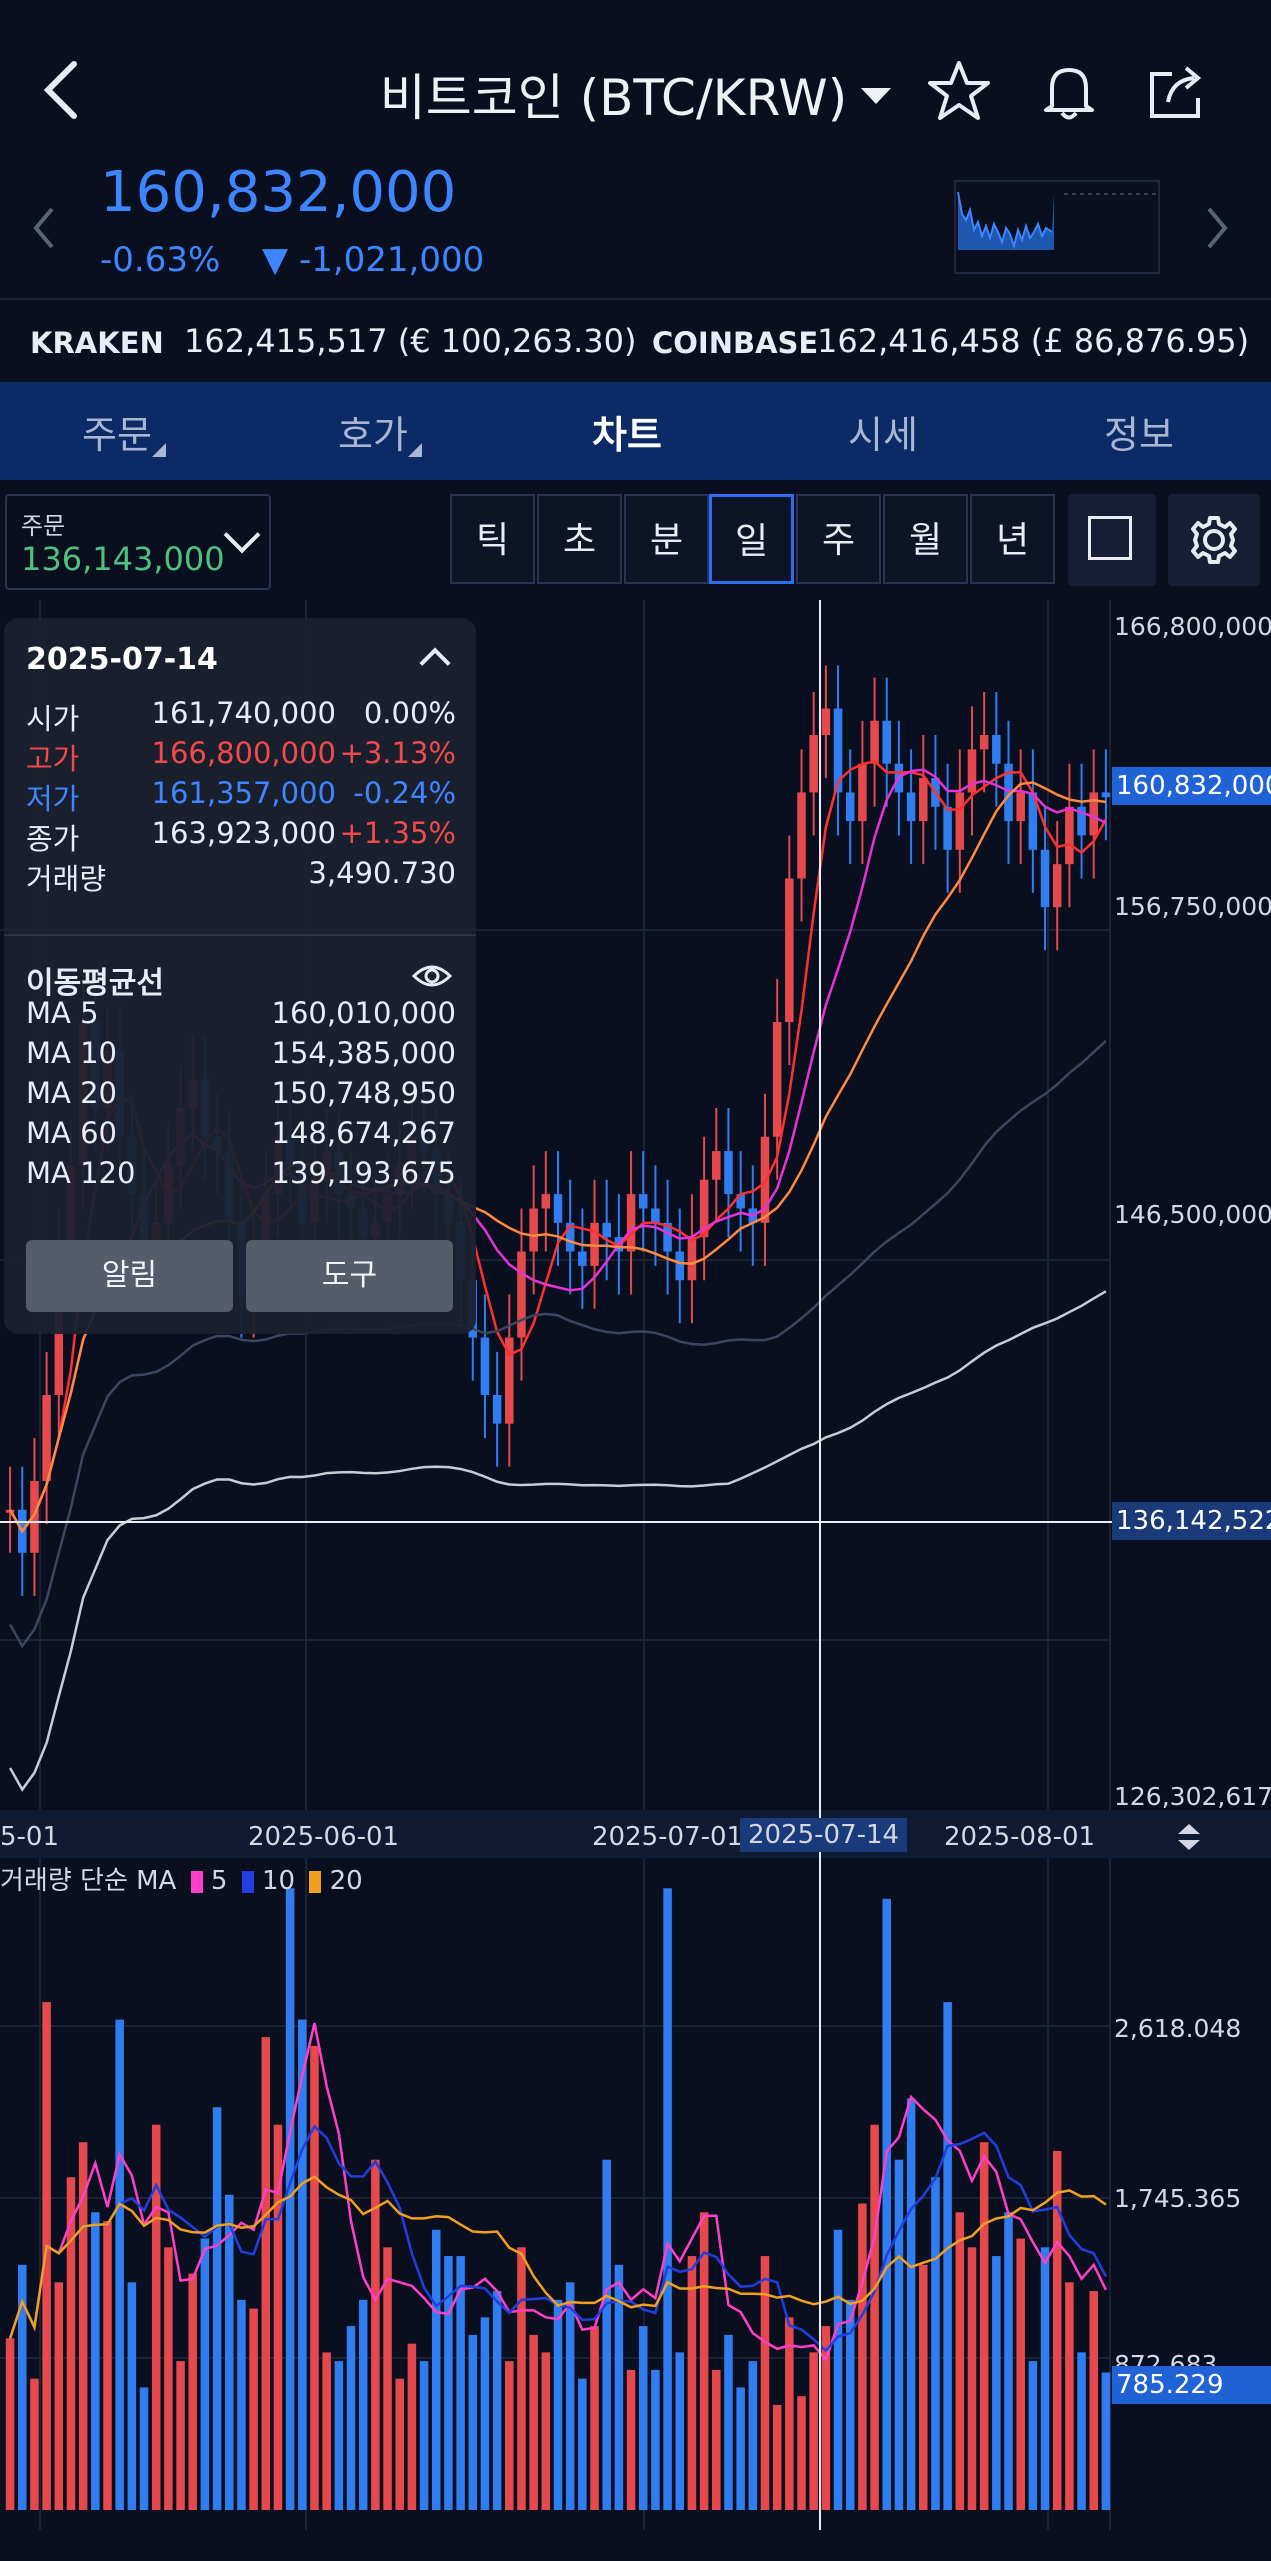  What do you see at coordinates (397, 753) in the screenshot?
I see `info-percent: +3.13%` at bounding box center [397, 753].